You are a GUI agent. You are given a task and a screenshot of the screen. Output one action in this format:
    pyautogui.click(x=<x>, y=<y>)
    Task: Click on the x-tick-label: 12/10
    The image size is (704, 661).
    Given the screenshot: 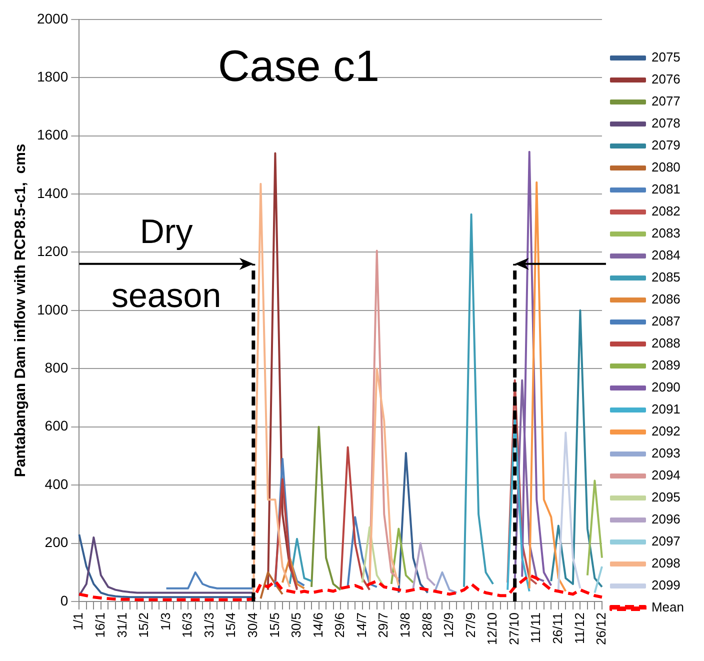 What is the action you would take?
    pyautogui.click(x=492, y=629)
    